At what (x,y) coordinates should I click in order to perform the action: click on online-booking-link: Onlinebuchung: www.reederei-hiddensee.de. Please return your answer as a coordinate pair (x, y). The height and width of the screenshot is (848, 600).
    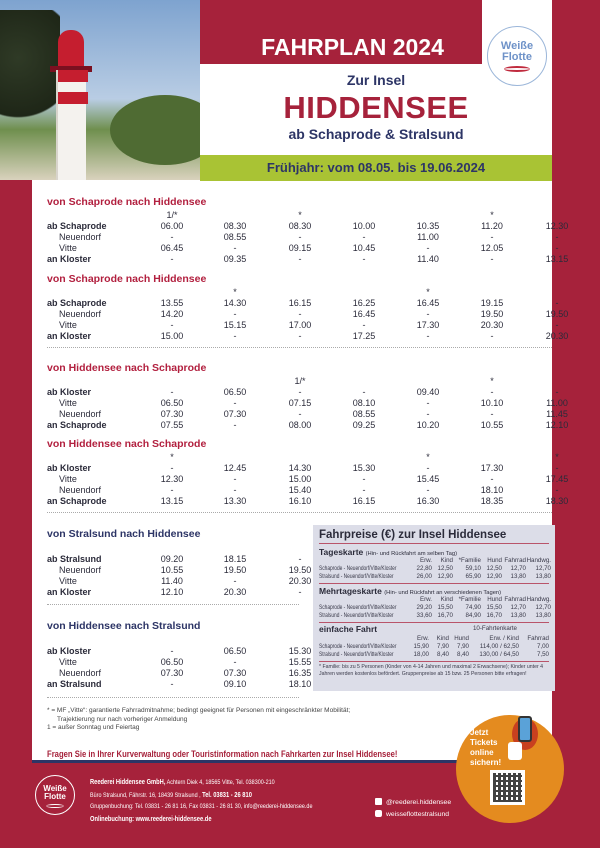
    Looking at the image, I should click on (151, 818).